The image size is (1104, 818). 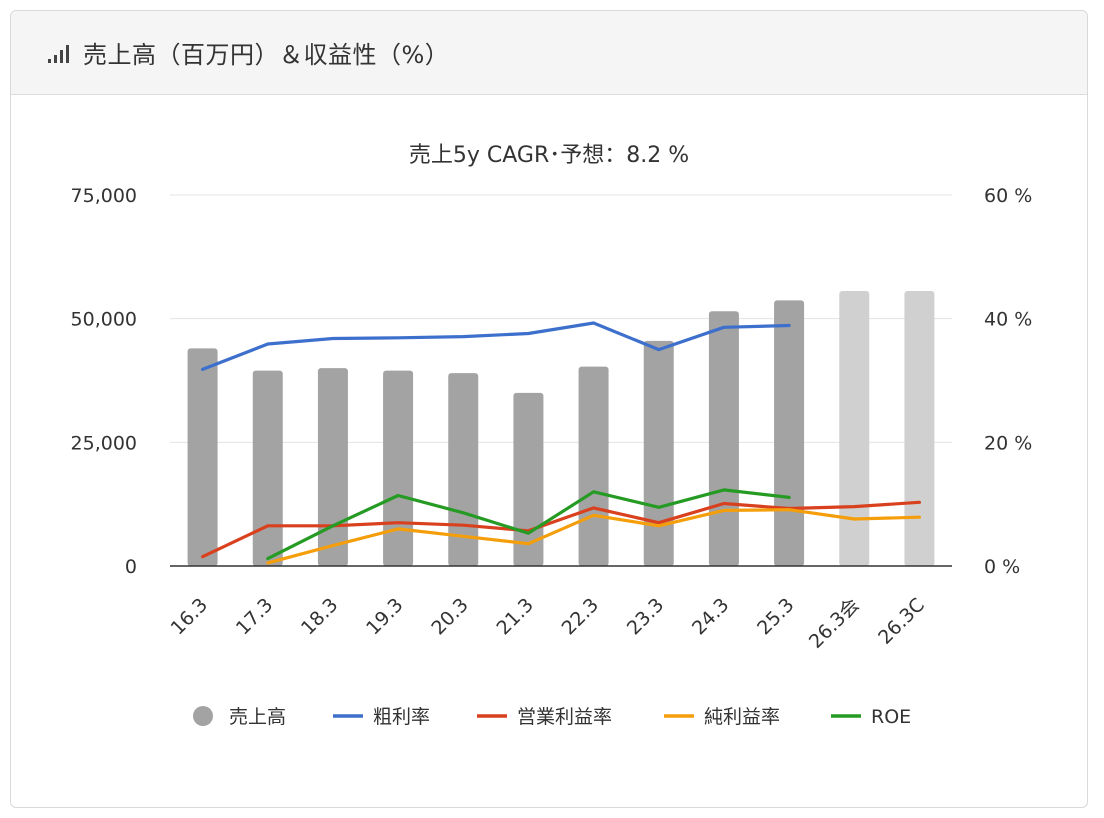 I want to click on legend-label: 純利益率, so click(x=742, y=717).